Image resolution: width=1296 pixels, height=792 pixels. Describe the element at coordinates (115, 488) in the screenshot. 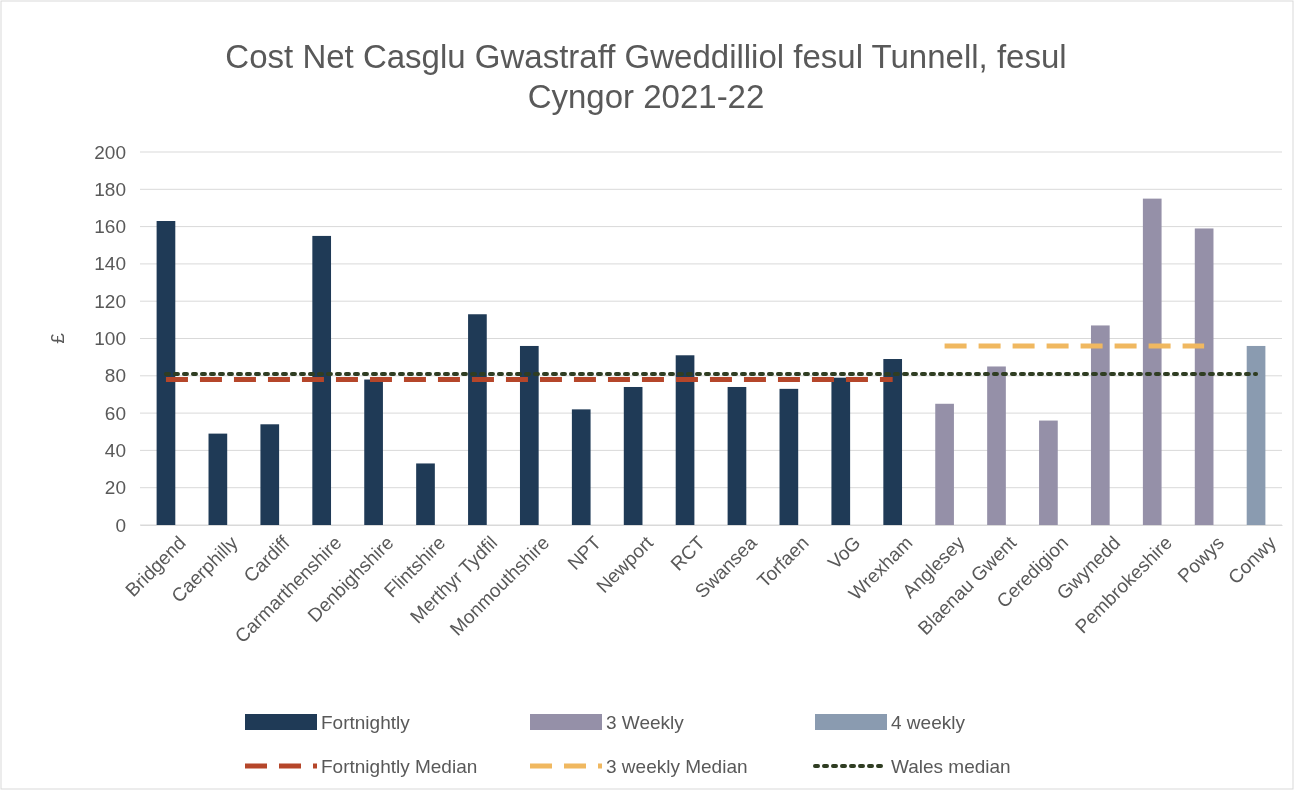

I see `y-tick-label: 20` at that location.